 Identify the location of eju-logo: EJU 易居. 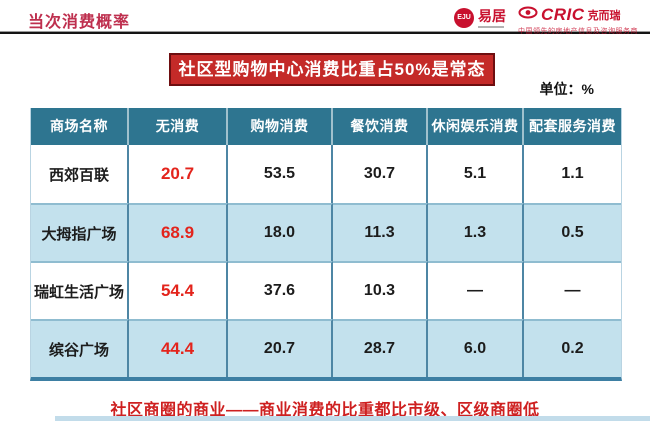
(480, 18).